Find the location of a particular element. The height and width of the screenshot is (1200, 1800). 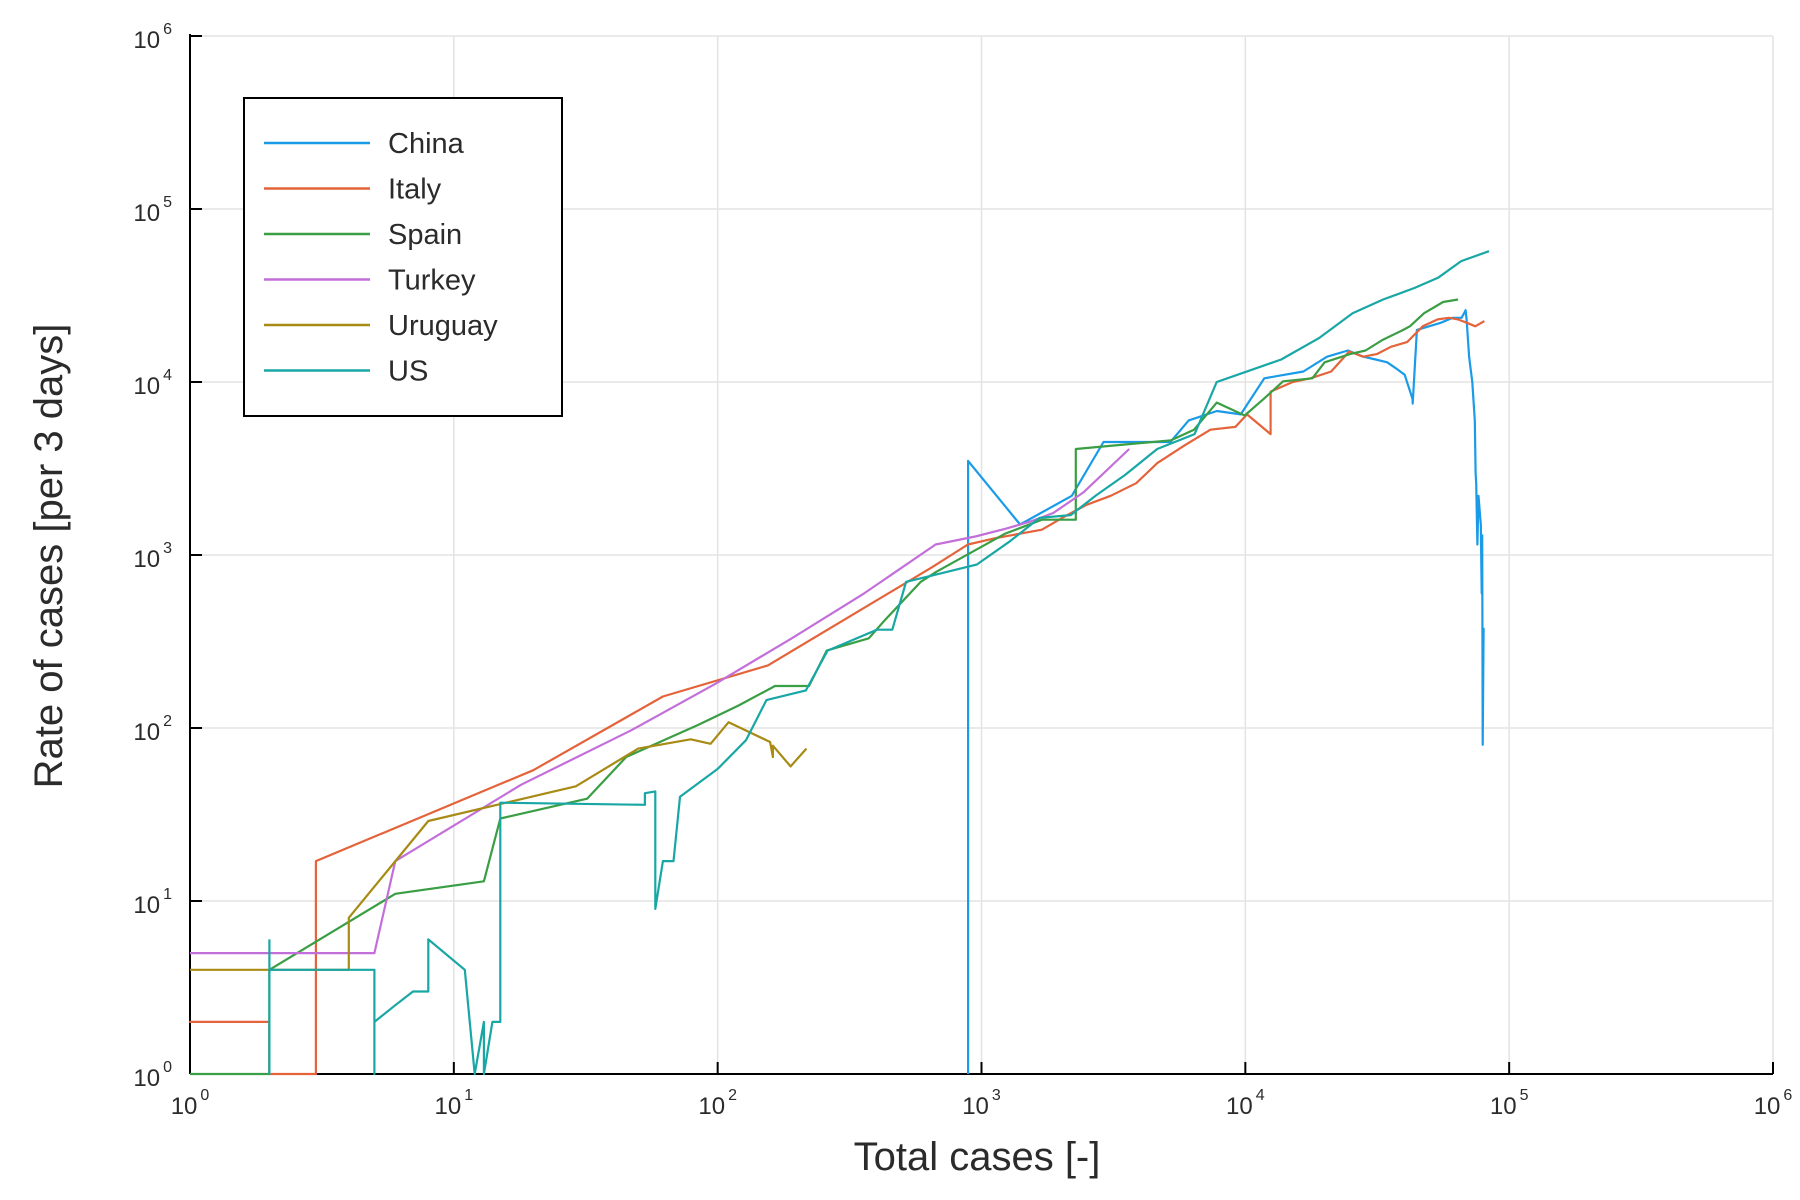

x-tick-label: 10 2 is located at coordinates (717, 1103).